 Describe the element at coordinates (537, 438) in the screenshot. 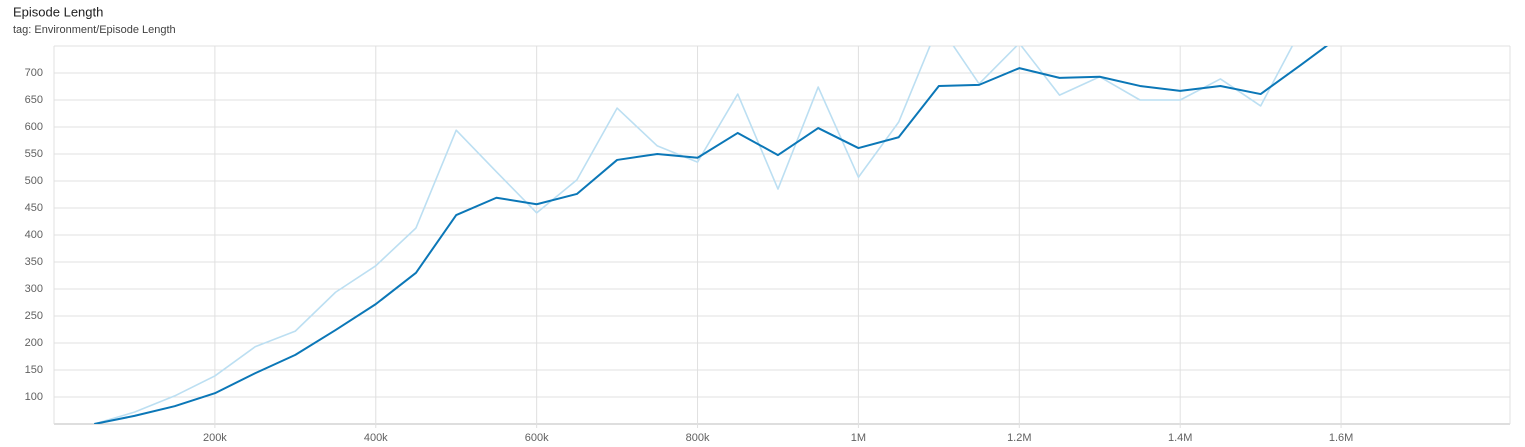

I see `x-tick-label: 600k` at that location.